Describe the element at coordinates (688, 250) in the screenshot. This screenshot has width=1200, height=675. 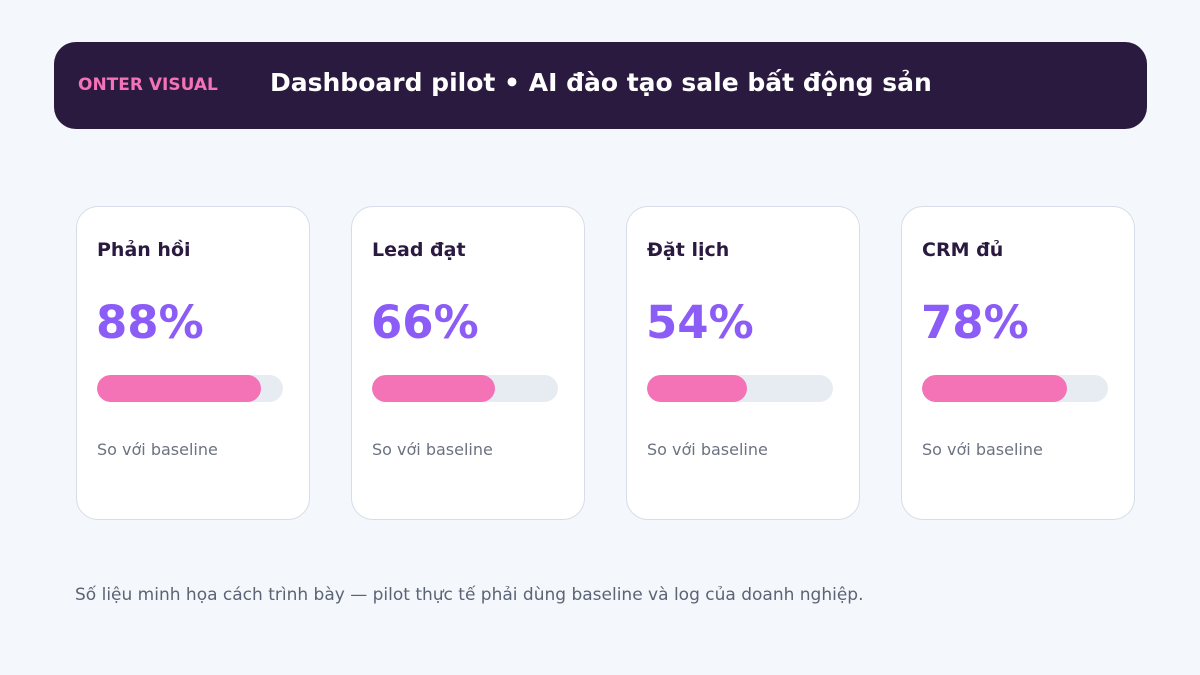
I see `metric-label: Đặt lịch` at that location.